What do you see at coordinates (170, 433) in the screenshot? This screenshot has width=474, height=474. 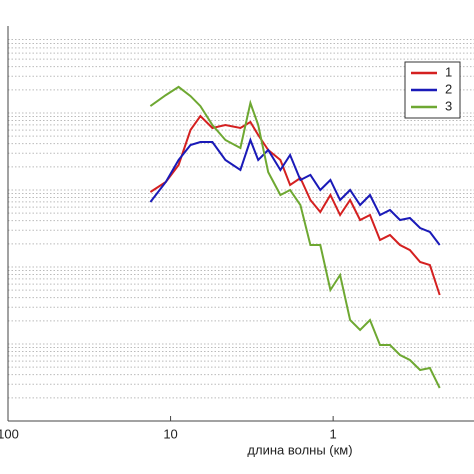 I see `x-tick-label: 10` at bounding box center [170, 433].